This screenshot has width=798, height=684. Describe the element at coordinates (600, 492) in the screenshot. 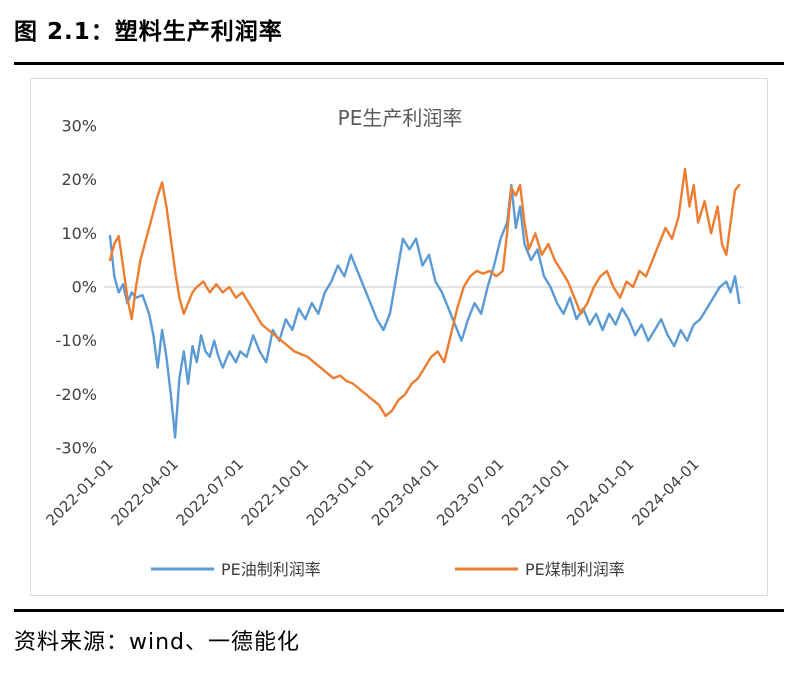

I see `x-tick-label: 2024-01-01` at that location.